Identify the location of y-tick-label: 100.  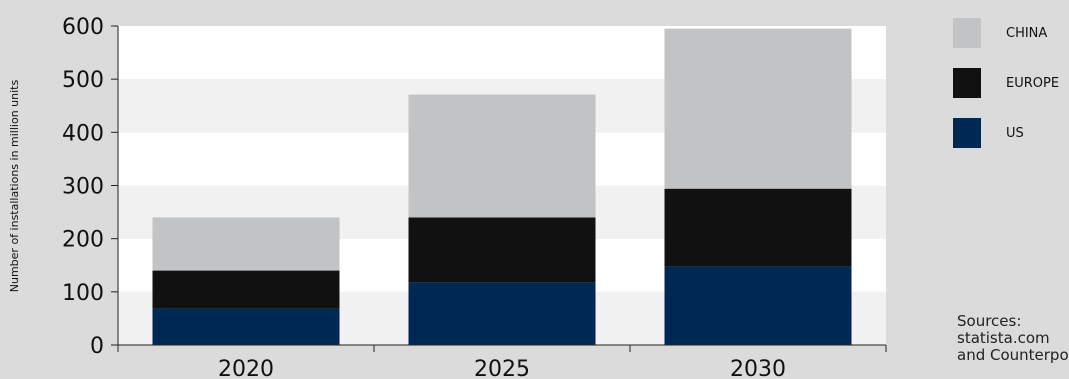
(83, 293).